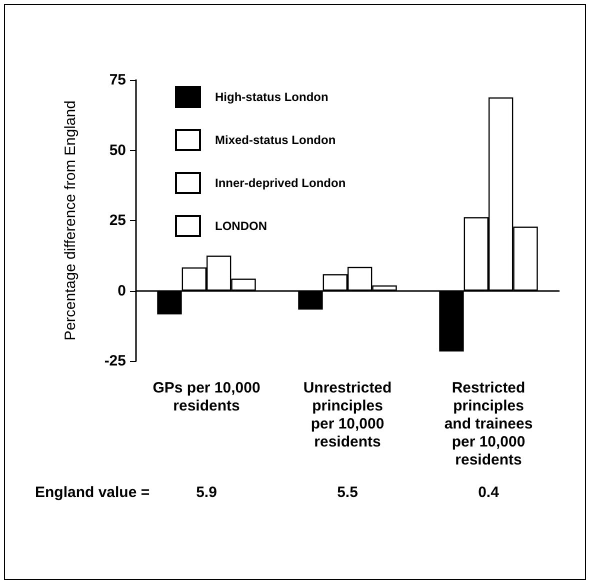 The height and width of the screenshot is (586, 592). Describe the element at coordinates (271, 97) in the screenshot. I see `legend-label: High-status London` at that location.